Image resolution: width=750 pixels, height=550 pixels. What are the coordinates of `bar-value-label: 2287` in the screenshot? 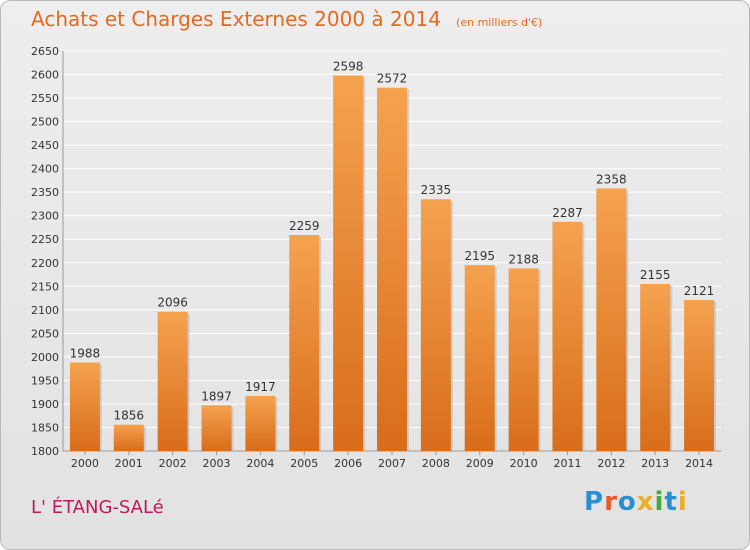 It's located at (567, 213).